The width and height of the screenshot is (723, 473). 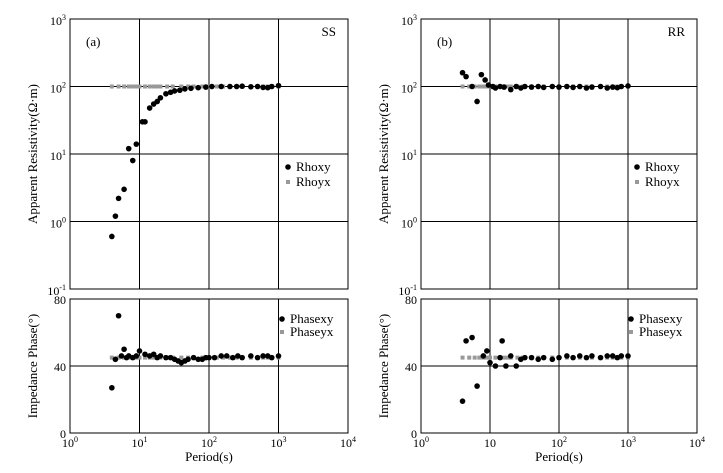 I want to click on resistivity-y-tick-label: 10¹, so click(x=58, y=155).